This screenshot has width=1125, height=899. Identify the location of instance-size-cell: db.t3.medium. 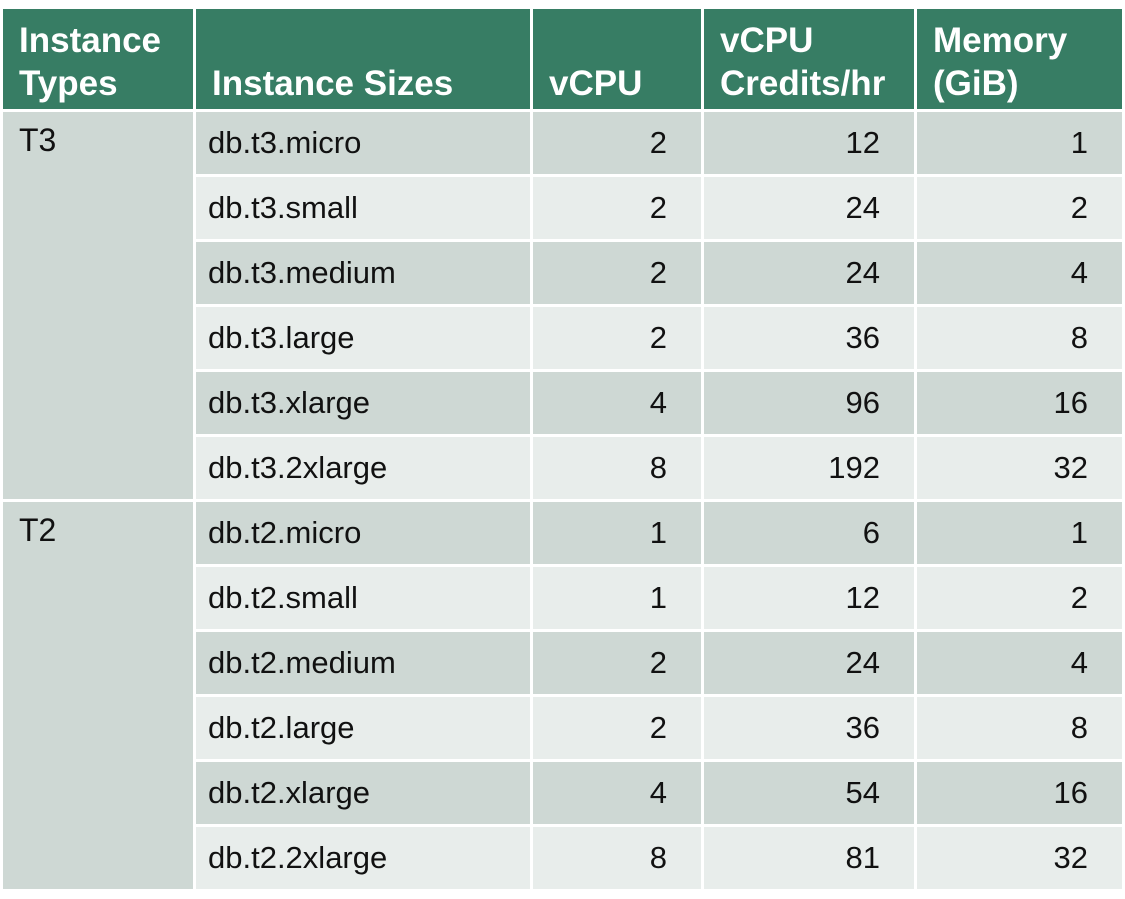
(363, 273).